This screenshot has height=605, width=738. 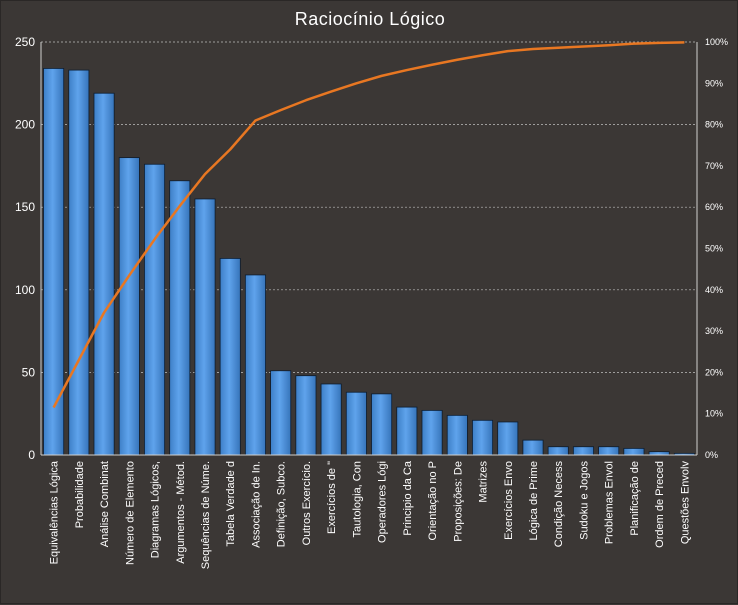 What do you see at coordinates (282, 504) in the screenshot?
I see `x-tick-label: Definição, Subco.` at bounding box center [282, 504].